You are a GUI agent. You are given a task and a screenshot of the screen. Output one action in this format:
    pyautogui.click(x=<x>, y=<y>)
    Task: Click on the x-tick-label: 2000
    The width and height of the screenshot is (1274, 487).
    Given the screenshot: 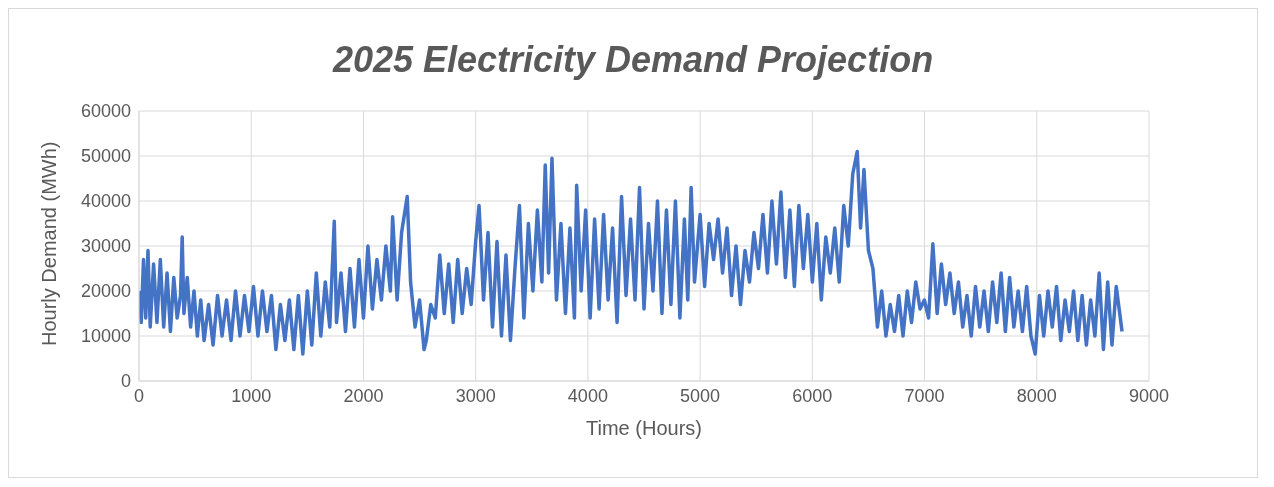 What is the action you would take?
    pyautogui.click(x=363, y=395)
    